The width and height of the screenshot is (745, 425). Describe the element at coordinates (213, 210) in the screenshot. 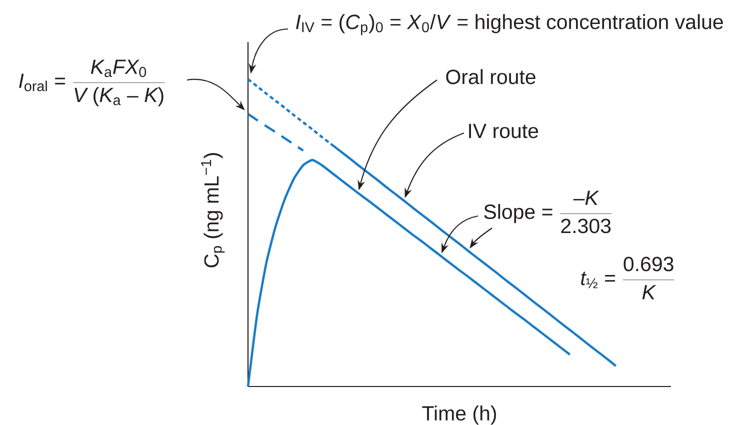

I see `y-axis-title: C$_{p}$ (ng mL$^{−1}$)` at that location.